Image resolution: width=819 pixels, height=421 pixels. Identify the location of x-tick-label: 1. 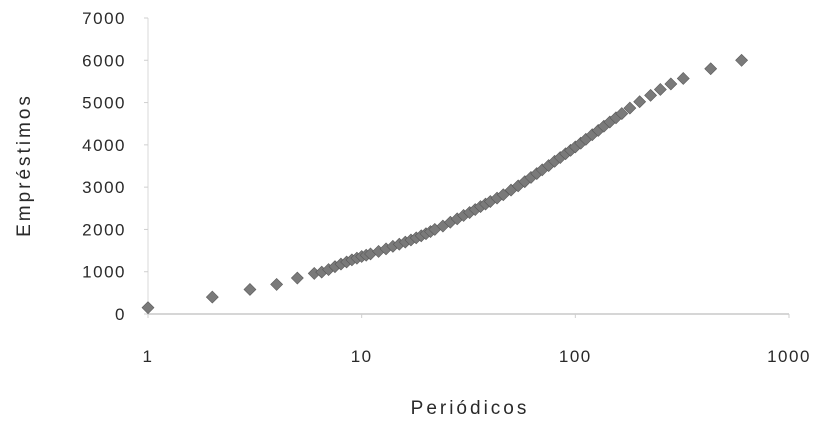
(148, 356).